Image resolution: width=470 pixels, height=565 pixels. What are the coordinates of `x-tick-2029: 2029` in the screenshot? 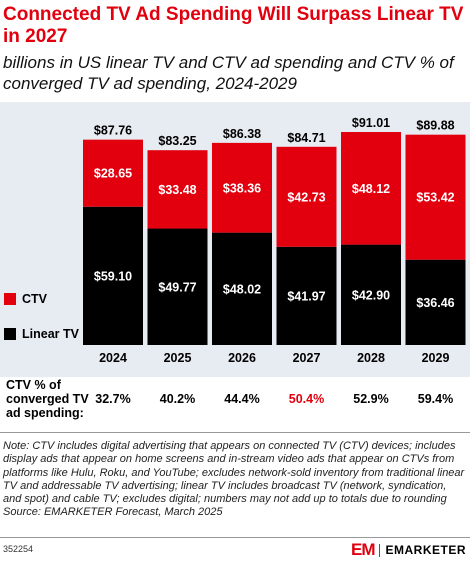 It's located at (436, 358).